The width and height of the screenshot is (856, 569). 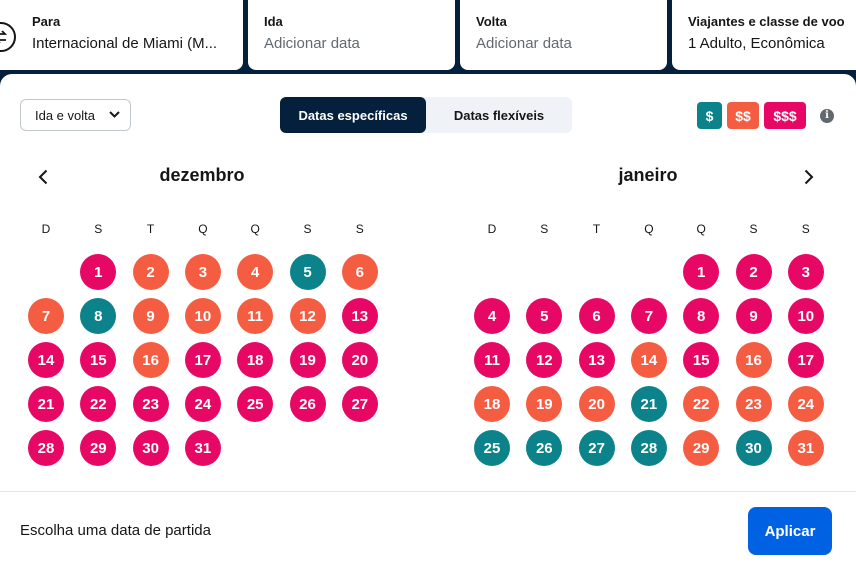 I want to click on calendar-day-dec-24: 24, so click(x=202, y=404).